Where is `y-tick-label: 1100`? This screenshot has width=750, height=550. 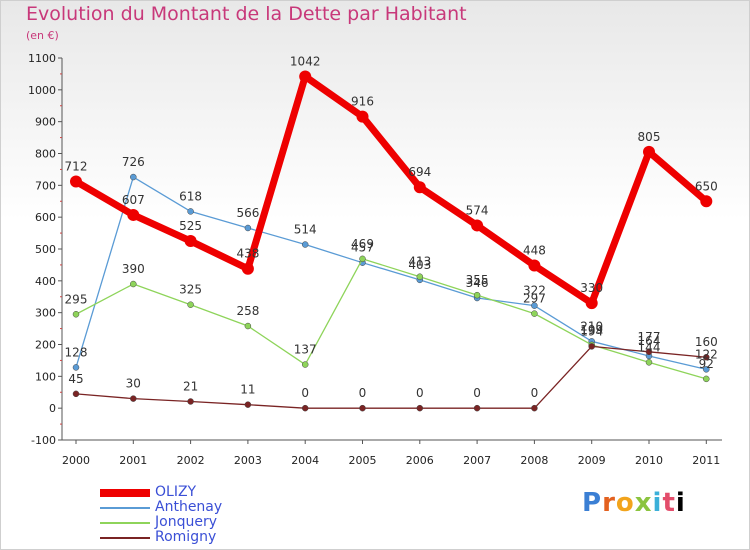 y-tick-label: 1100 is located at coordinates (42, 58).